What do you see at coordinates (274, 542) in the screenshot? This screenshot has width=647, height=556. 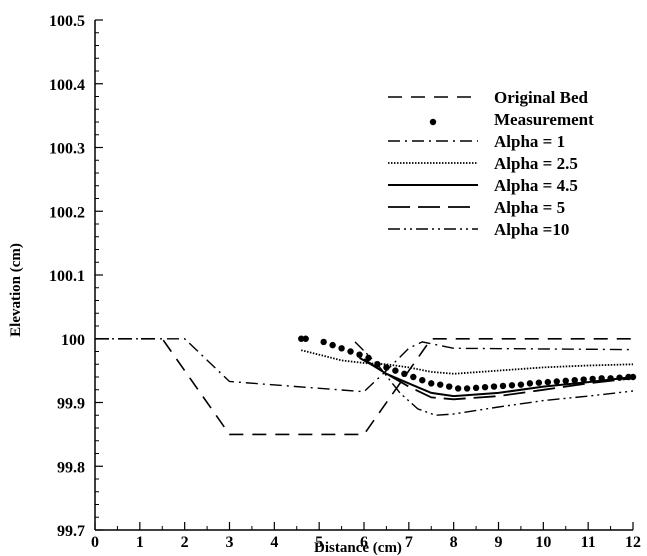 I see `x-tick-label: 4` at bounding box center [274, 542].